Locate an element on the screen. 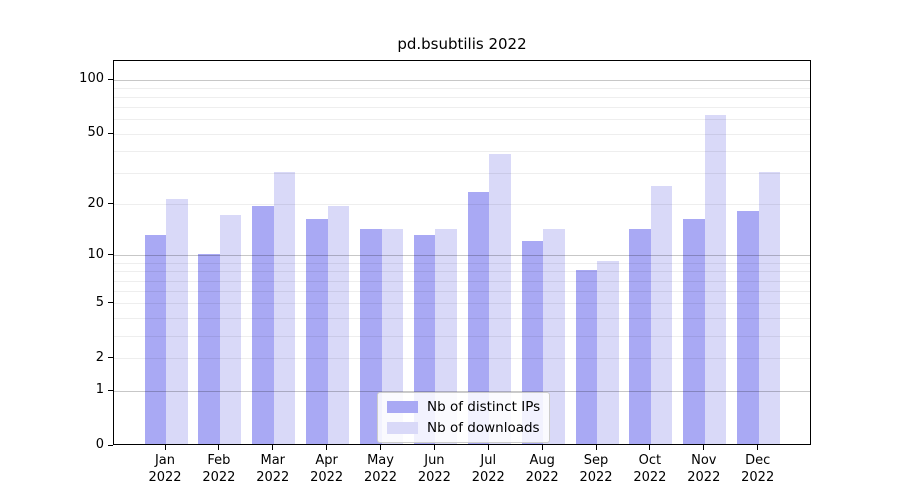 The height and width of the screenshot is (500, 900). y-tick-label-10: 10 is located at coordinates (95, 254).